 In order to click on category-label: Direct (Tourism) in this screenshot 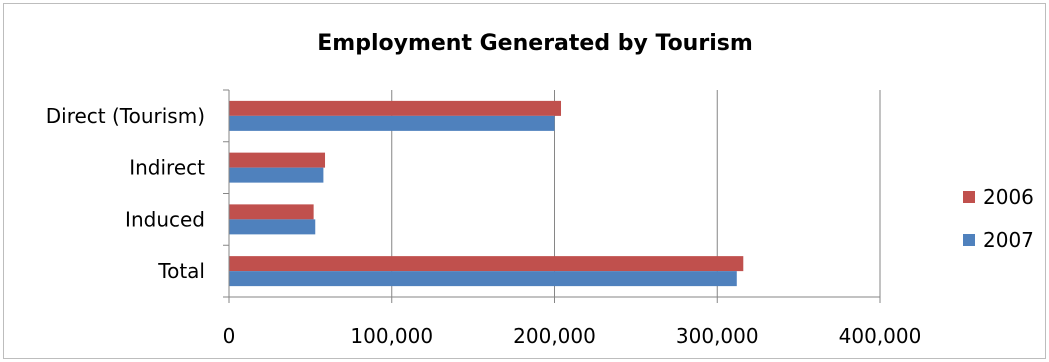, I will do `click(125, 116)`.